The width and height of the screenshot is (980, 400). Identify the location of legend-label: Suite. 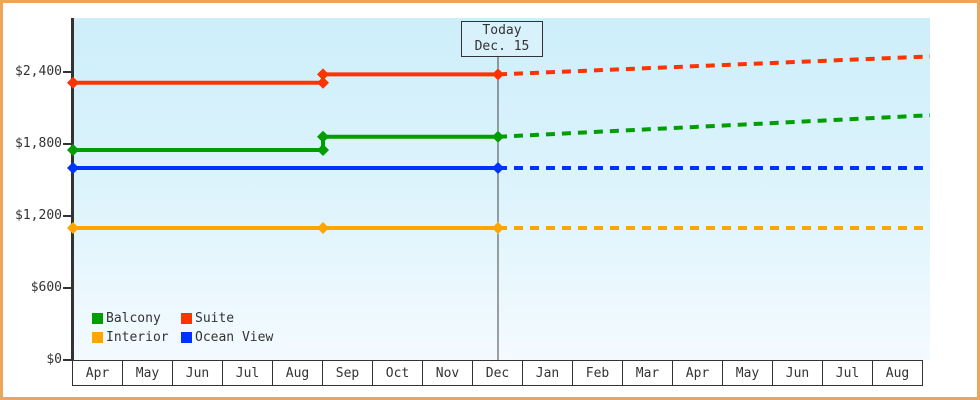
(215, 318).